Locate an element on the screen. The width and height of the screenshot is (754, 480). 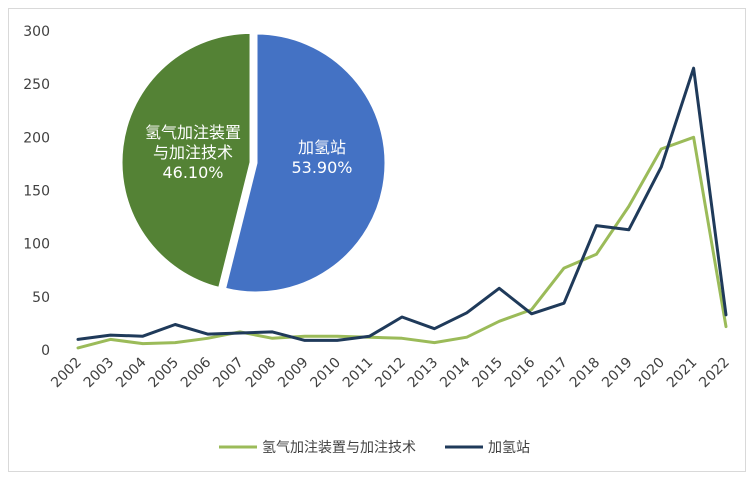
pie-label-line: 46.10% is located at coordinates (192, 172).